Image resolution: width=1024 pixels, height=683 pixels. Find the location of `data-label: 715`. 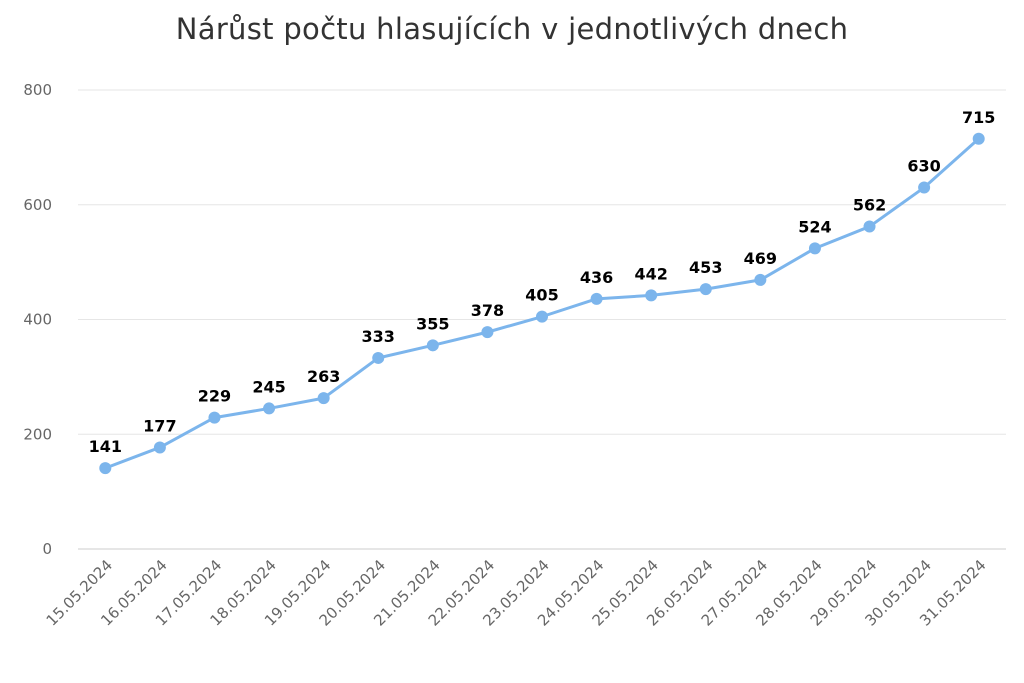

data-label: 715 is located at coordinates (978, 117).